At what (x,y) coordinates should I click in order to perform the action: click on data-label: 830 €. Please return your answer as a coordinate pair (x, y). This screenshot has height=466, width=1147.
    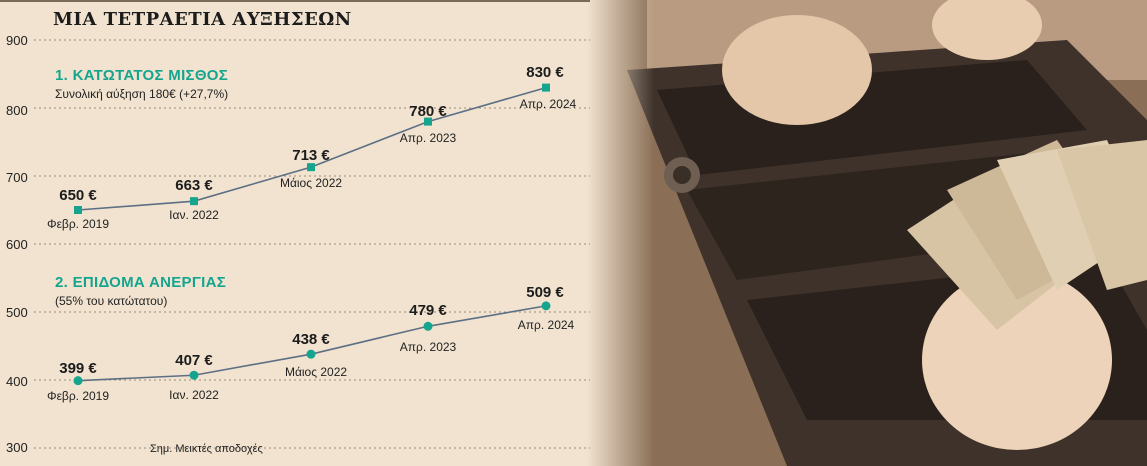
    Looking at the image, I should click on (545, 72).